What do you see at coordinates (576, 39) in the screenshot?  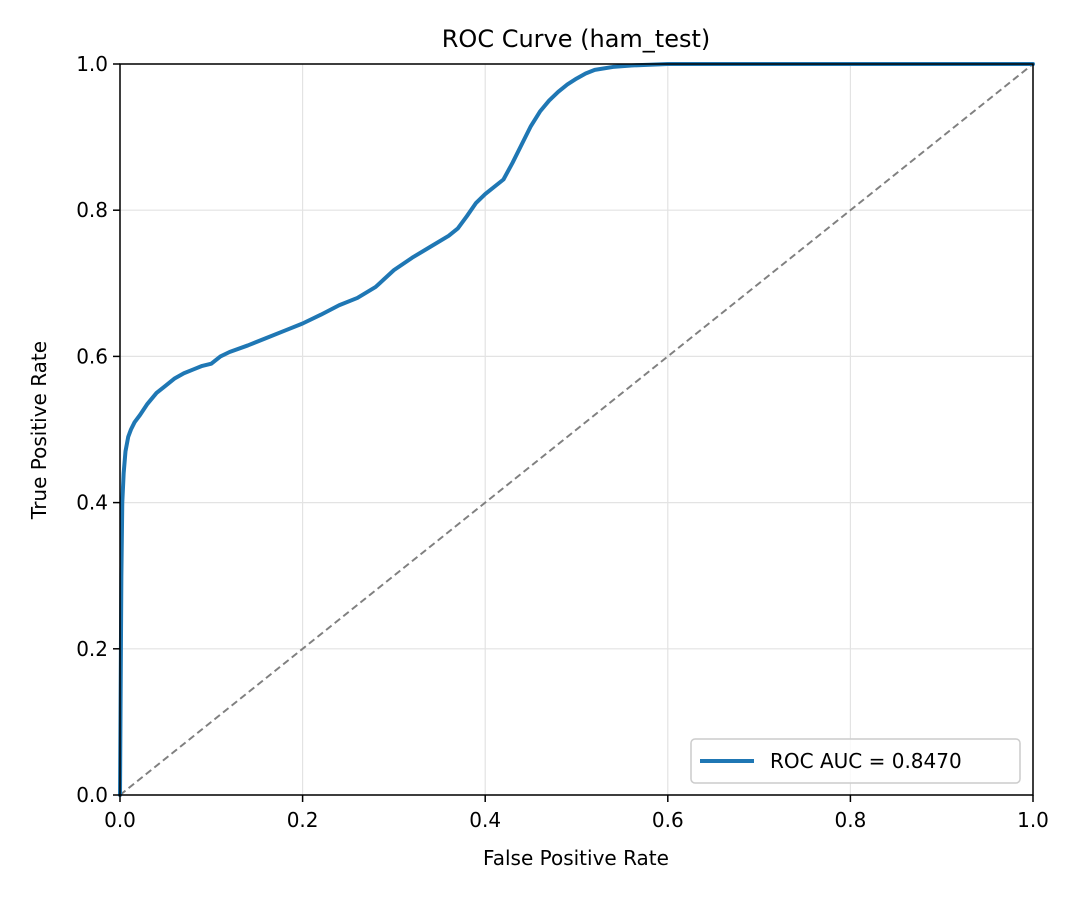 I see `chart-title: ROC Curve (ham_test)` at bounding box center [576, 39].